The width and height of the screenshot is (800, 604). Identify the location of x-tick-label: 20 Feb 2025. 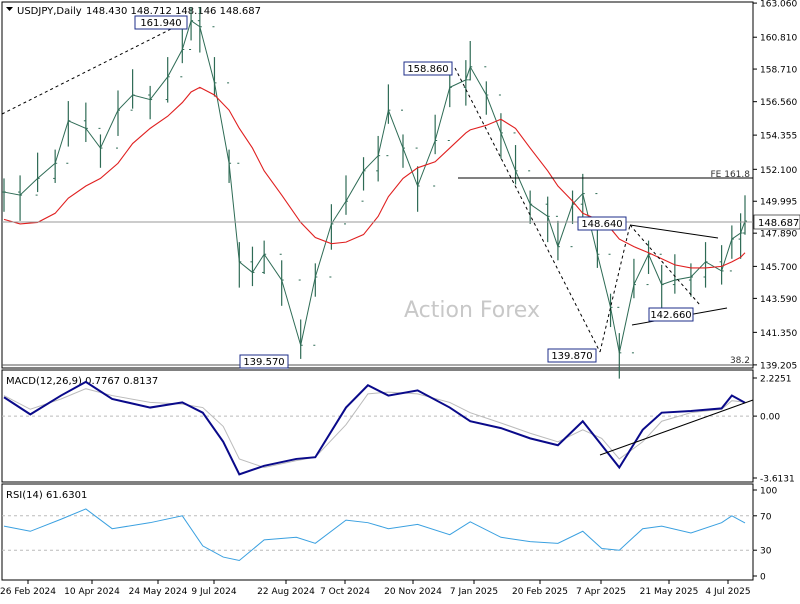
(540, 592).